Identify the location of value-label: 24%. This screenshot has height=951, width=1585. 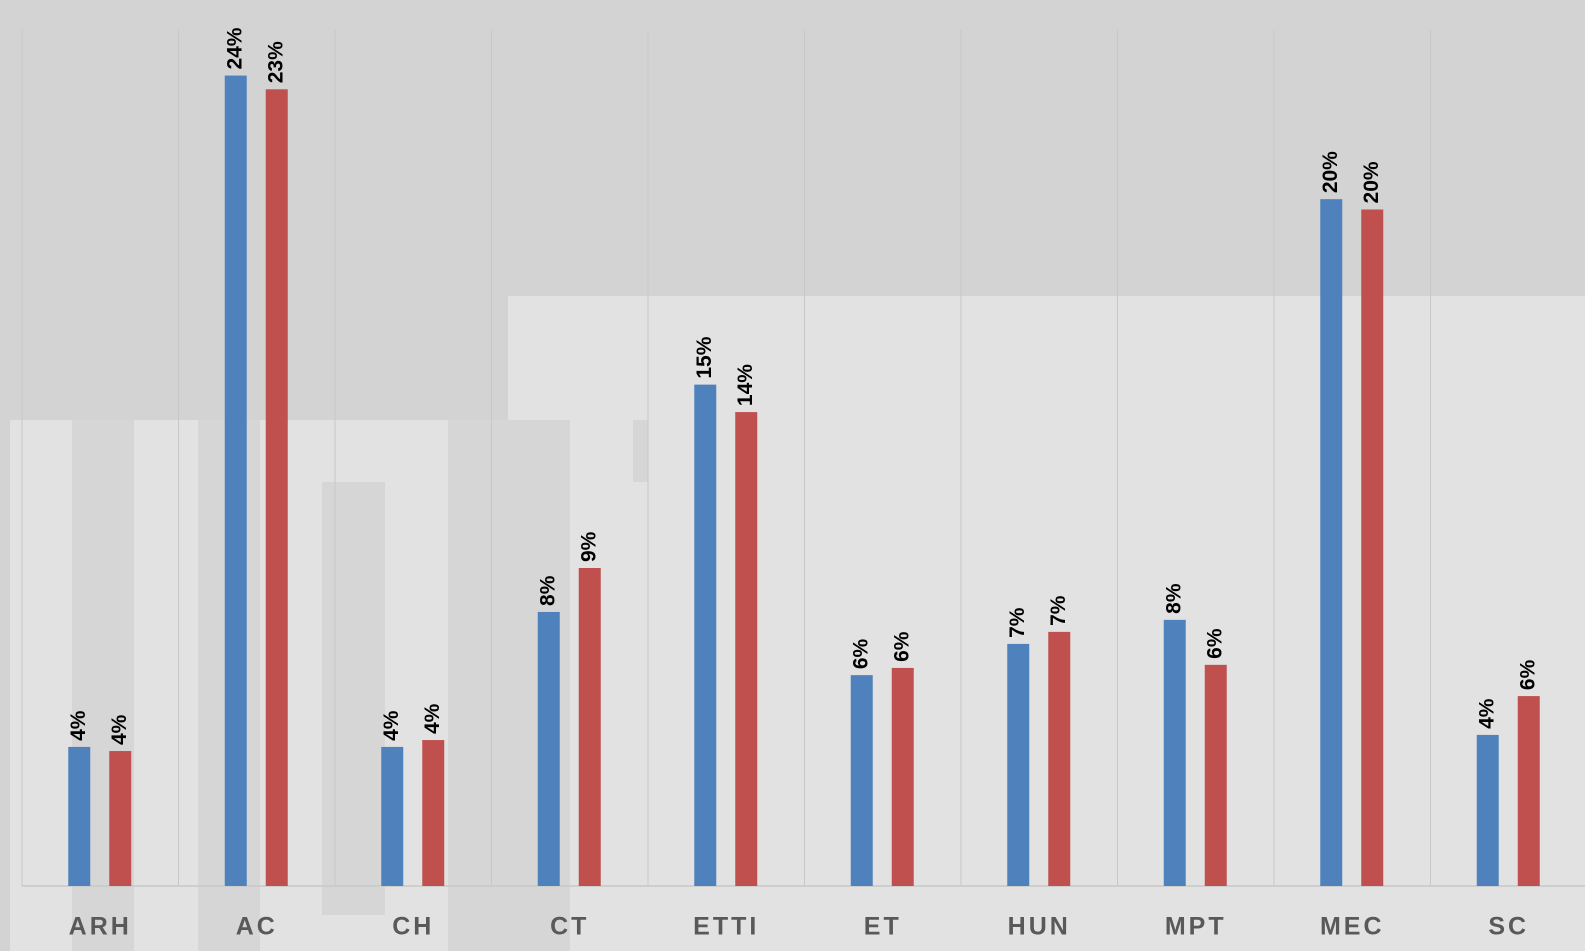
(234, 48).